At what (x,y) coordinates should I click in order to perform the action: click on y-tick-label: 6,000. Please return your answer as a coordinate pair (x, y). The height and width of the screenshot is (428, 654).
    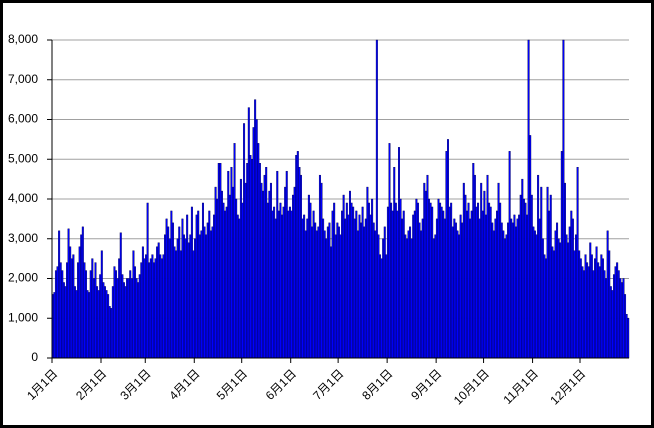
    Looking at the image, I should click on (23, 119).